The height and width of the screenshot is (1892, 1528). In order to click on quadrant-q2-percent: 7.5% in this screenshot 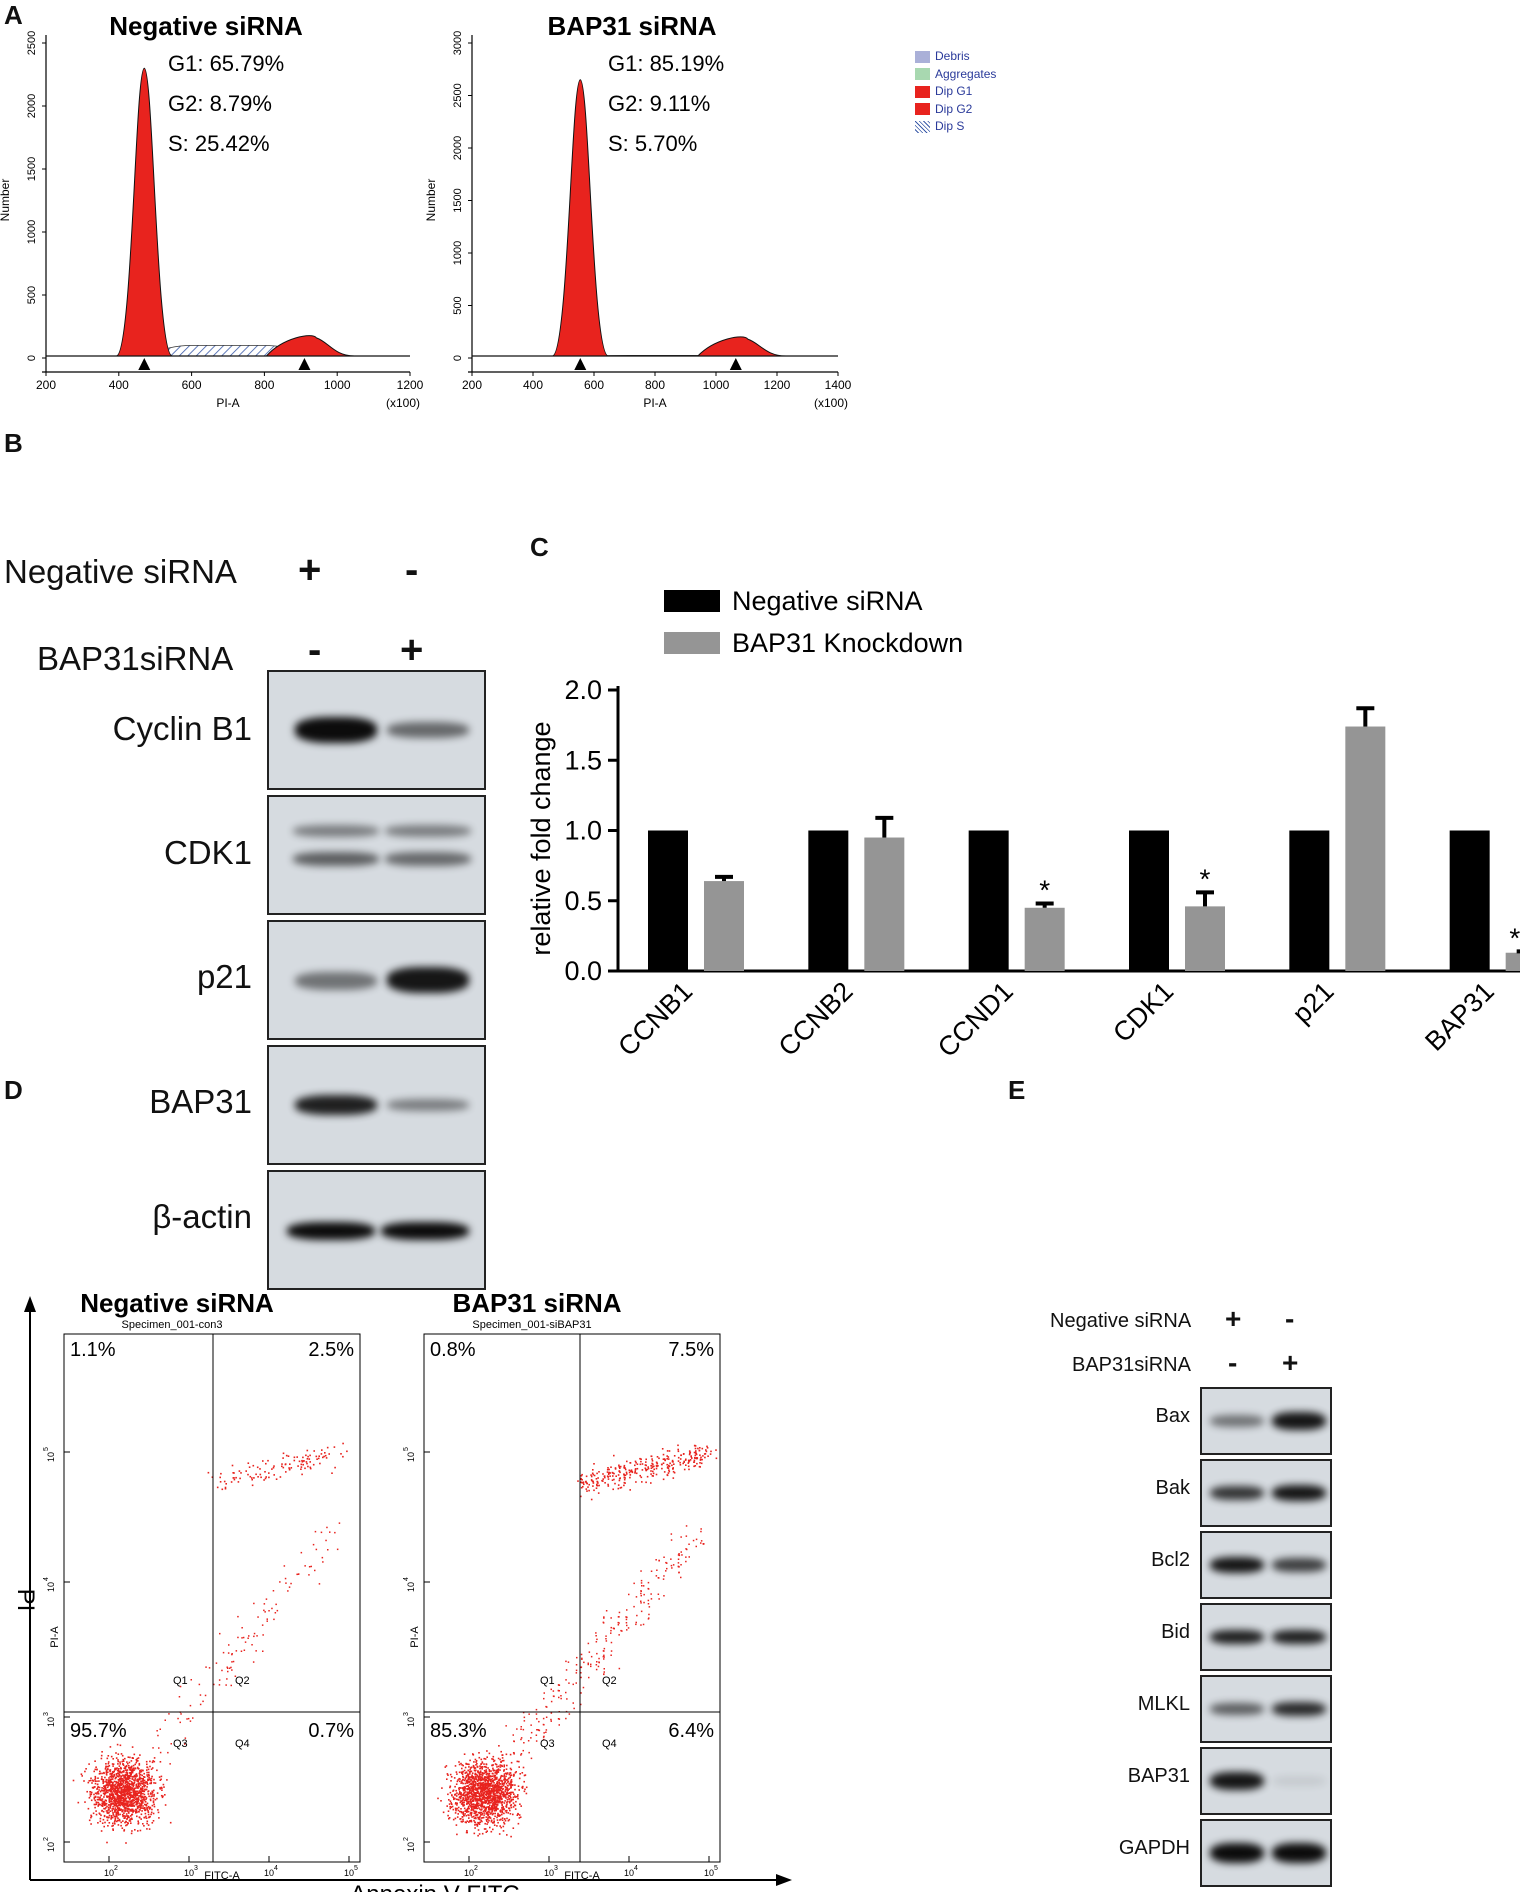, I will do `click(691, 1350)`.